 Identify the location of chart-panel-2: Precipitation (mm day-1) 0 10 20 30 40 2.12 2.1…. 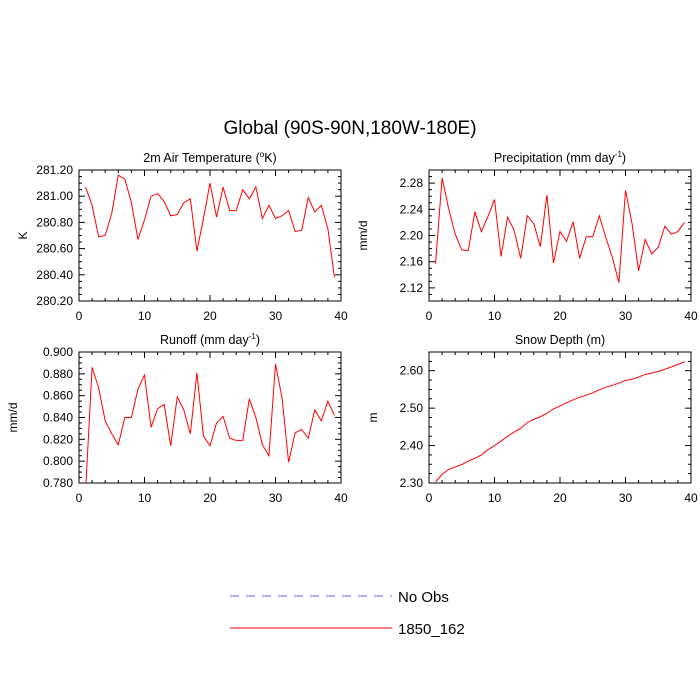
(527, 236).